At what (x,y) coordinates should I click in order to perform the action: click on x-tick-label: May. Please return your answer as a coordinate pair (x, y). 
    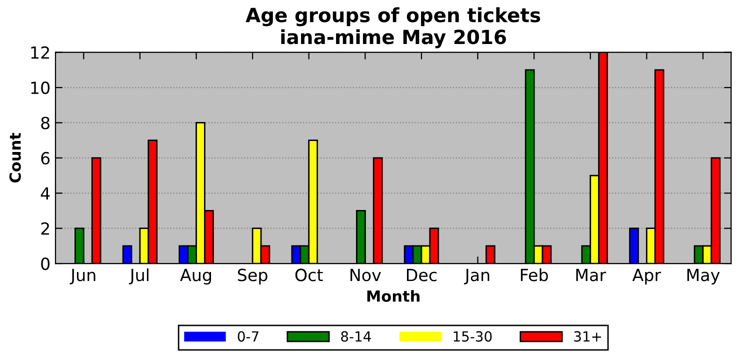
    Looking at the image, I should click on (703, 276).